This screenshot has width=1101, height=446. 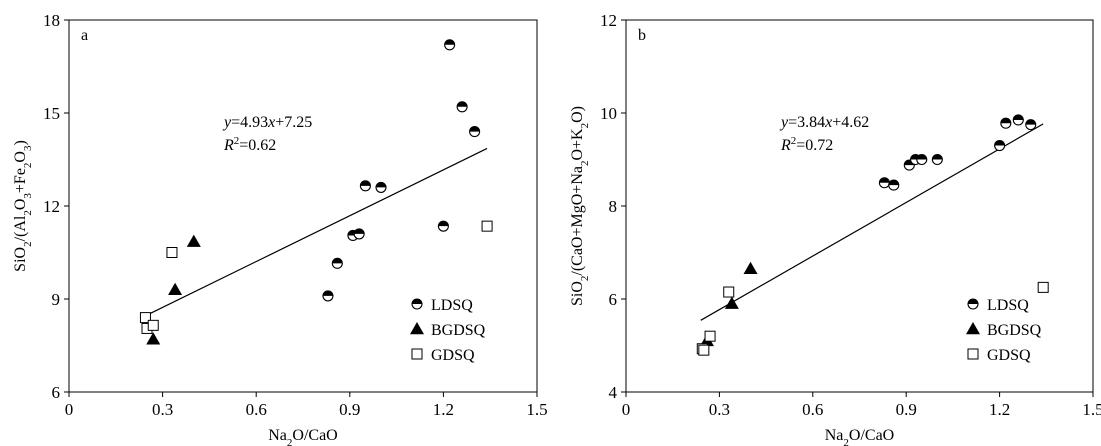 I want to click on y-tick-label: 4, so click(x=613, y=392).